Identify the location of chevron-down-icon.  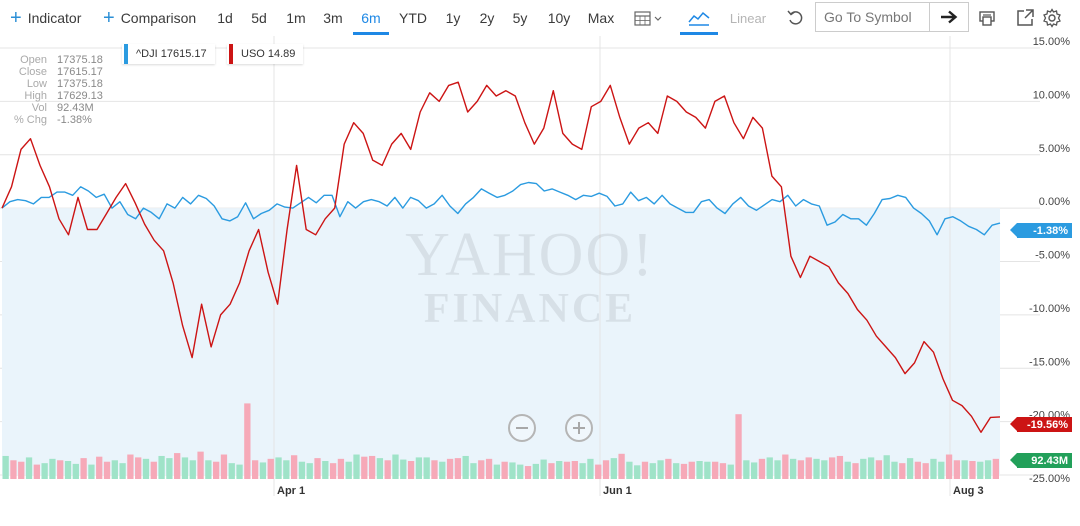
(658, 18).